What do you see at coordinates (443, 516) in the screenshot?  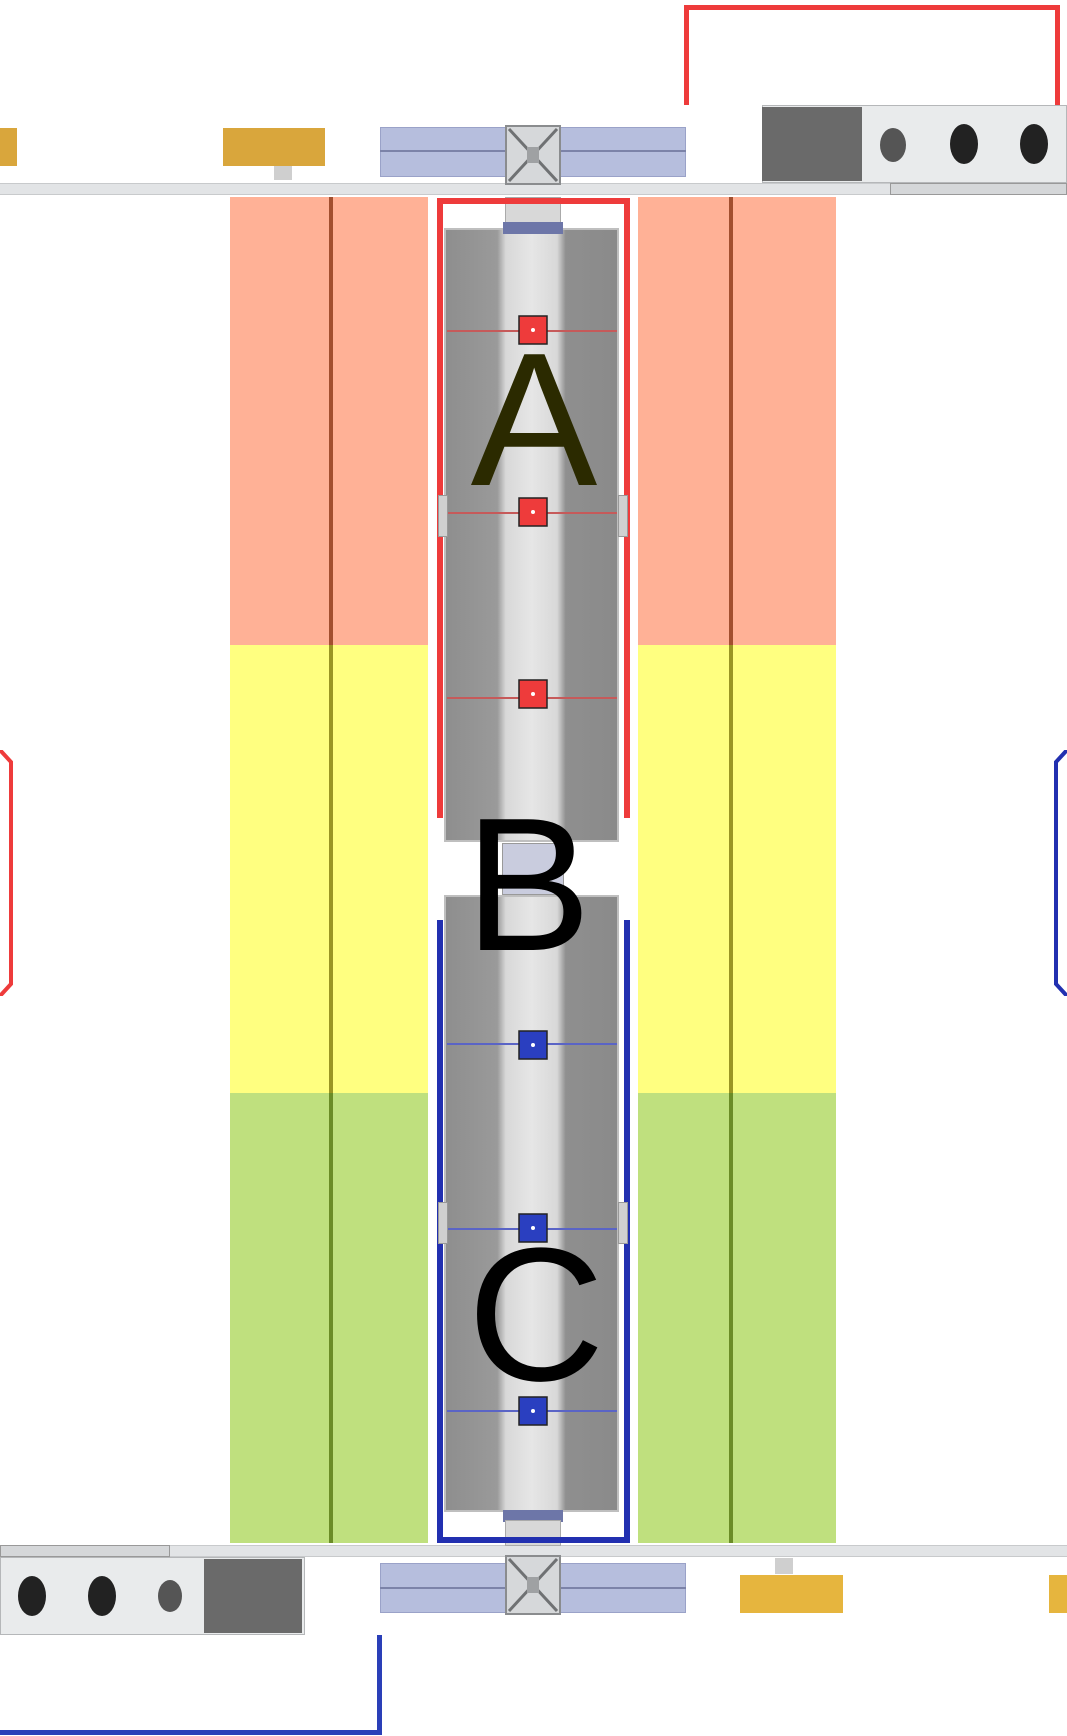 I see `clamp-left-top` at bounding box center [443, 516].